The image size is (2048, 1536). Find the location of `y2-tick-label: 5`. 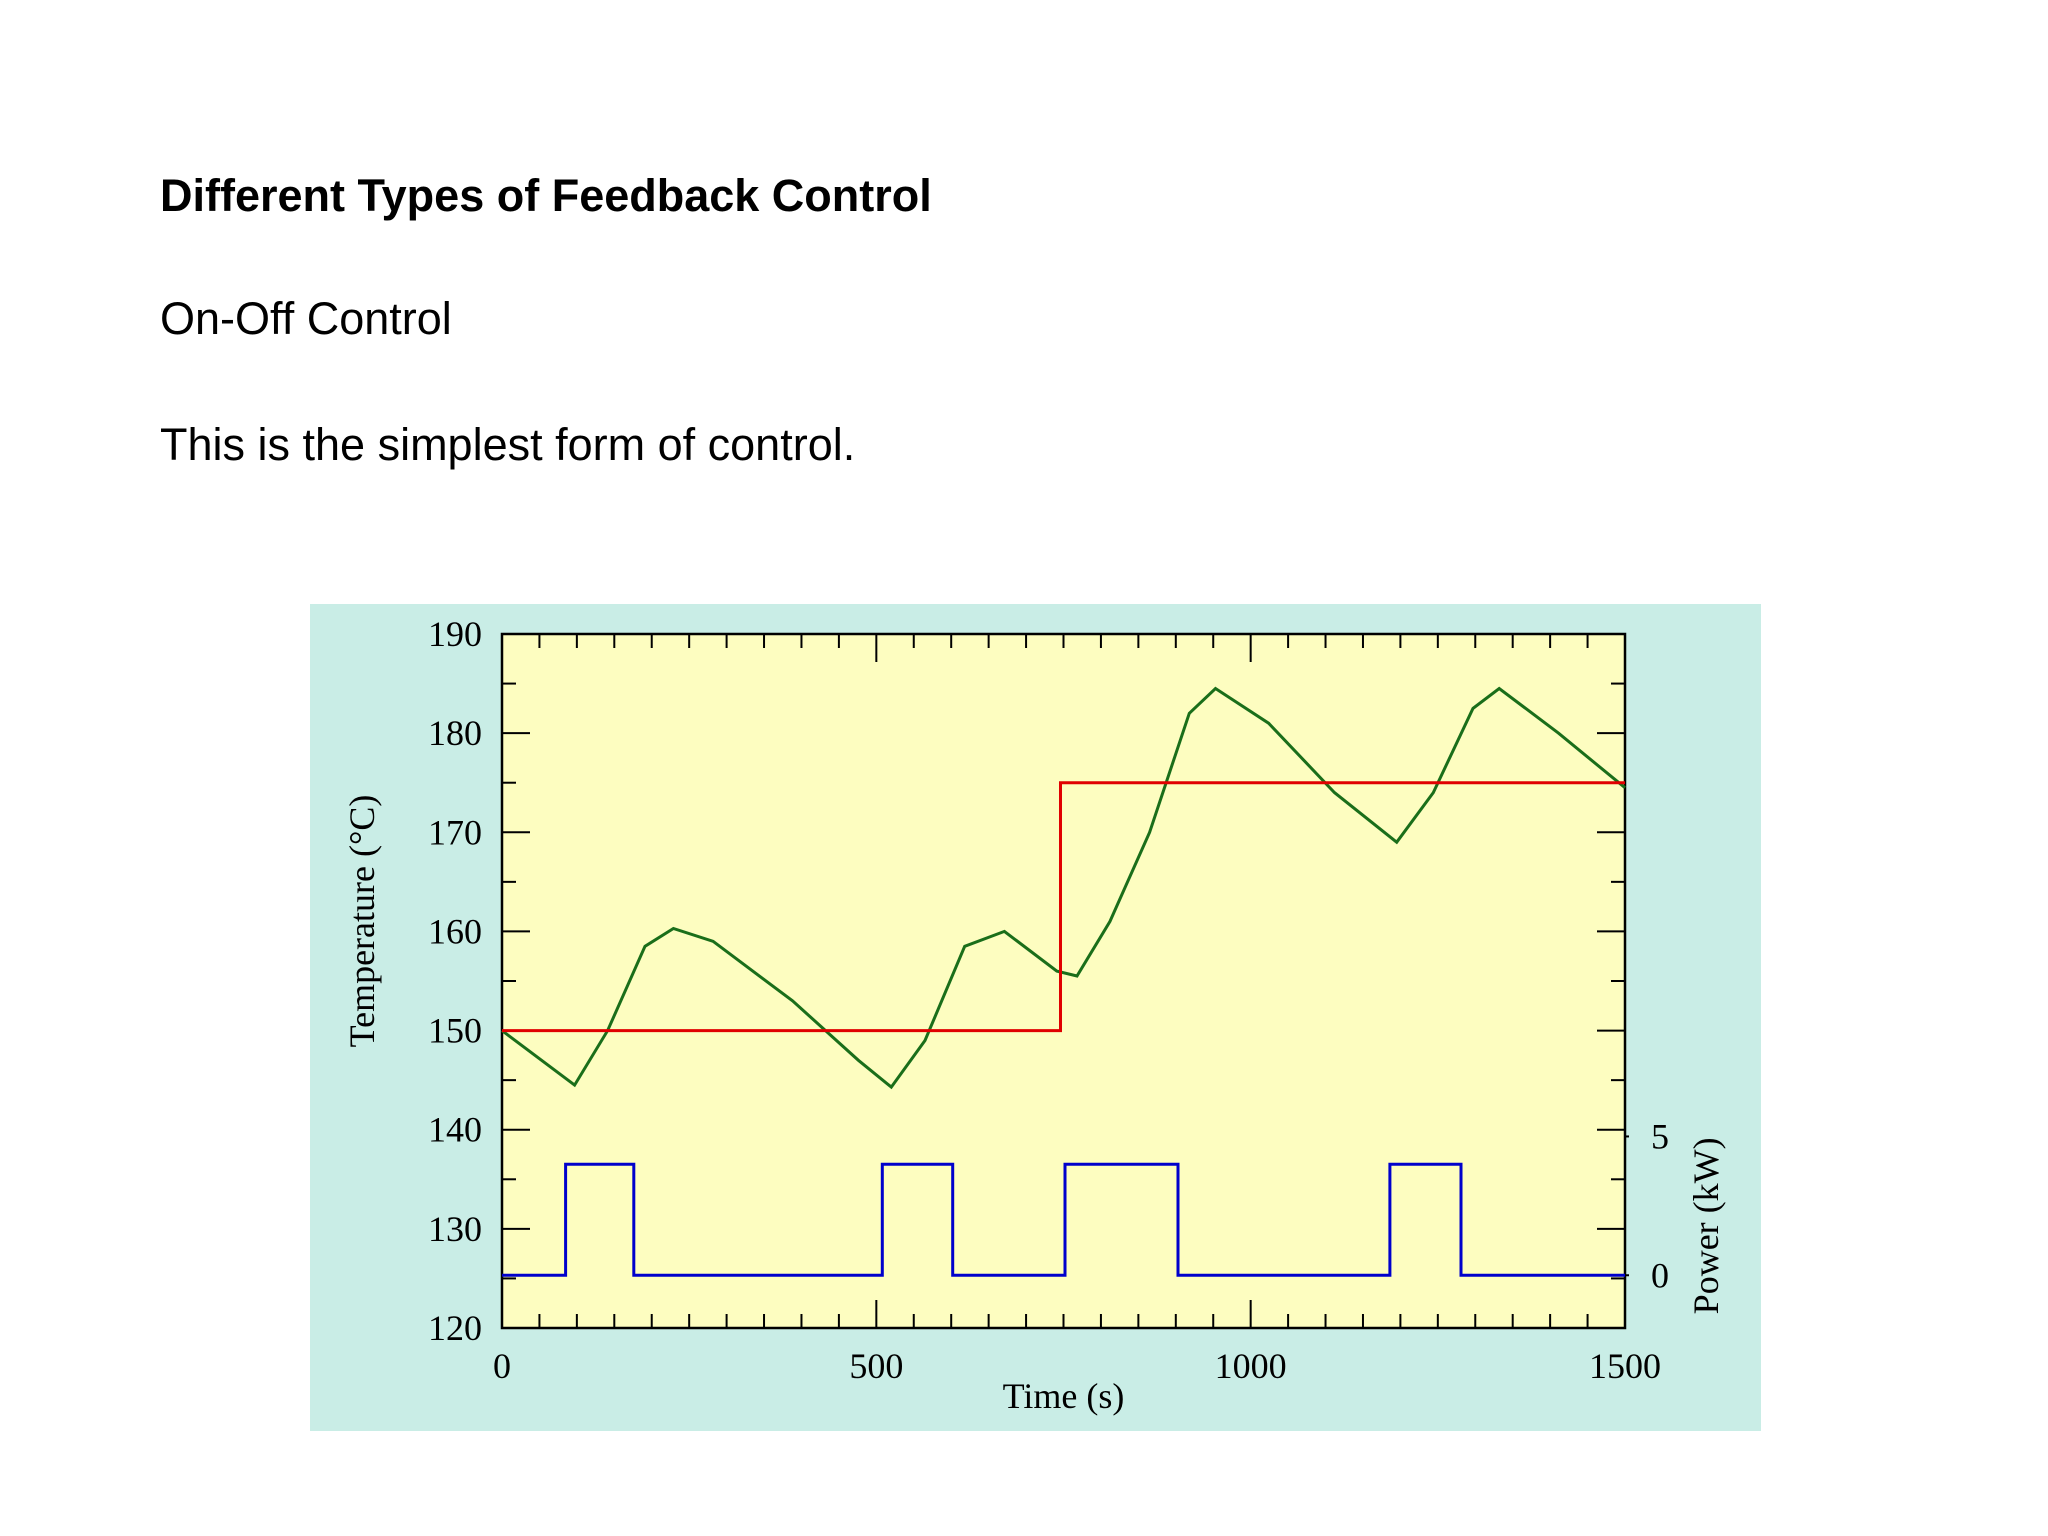

y2-tick-label: 5 is located at coordinates (1660, 1136).